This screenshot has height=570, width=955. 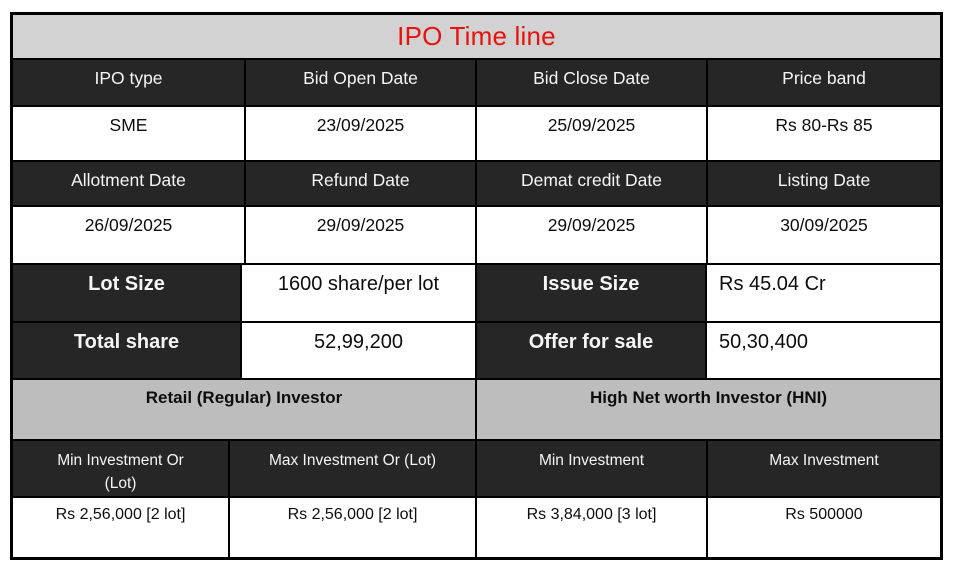 What do you see at coordinates (359, 350) in the screenshot?
I see `value-cell-total-share: 52,99,200` at bounding box center [359, 350].